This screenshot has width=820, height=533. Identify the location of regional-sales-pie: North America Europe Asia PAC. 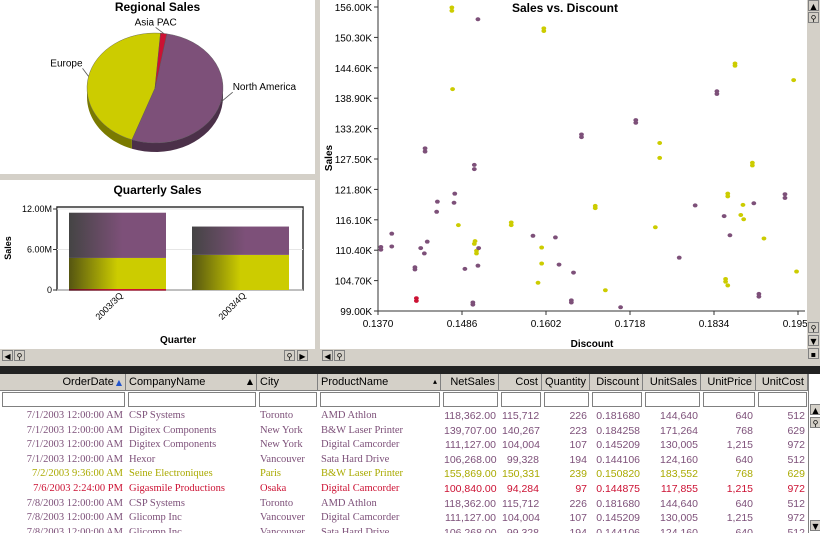
(157, 87).